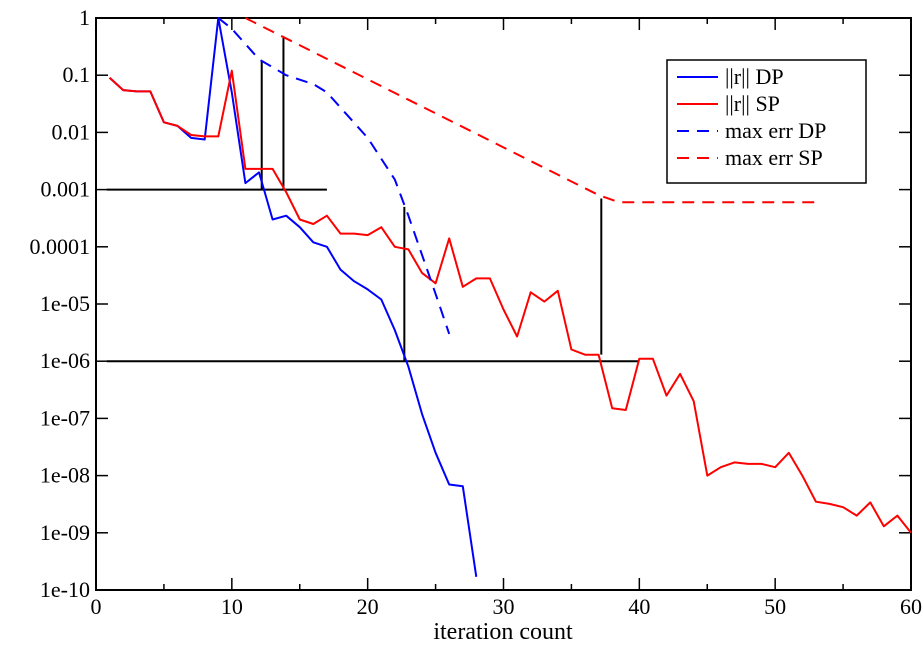  I want to click on y-tick-label: 0.01, so click(71, 131).